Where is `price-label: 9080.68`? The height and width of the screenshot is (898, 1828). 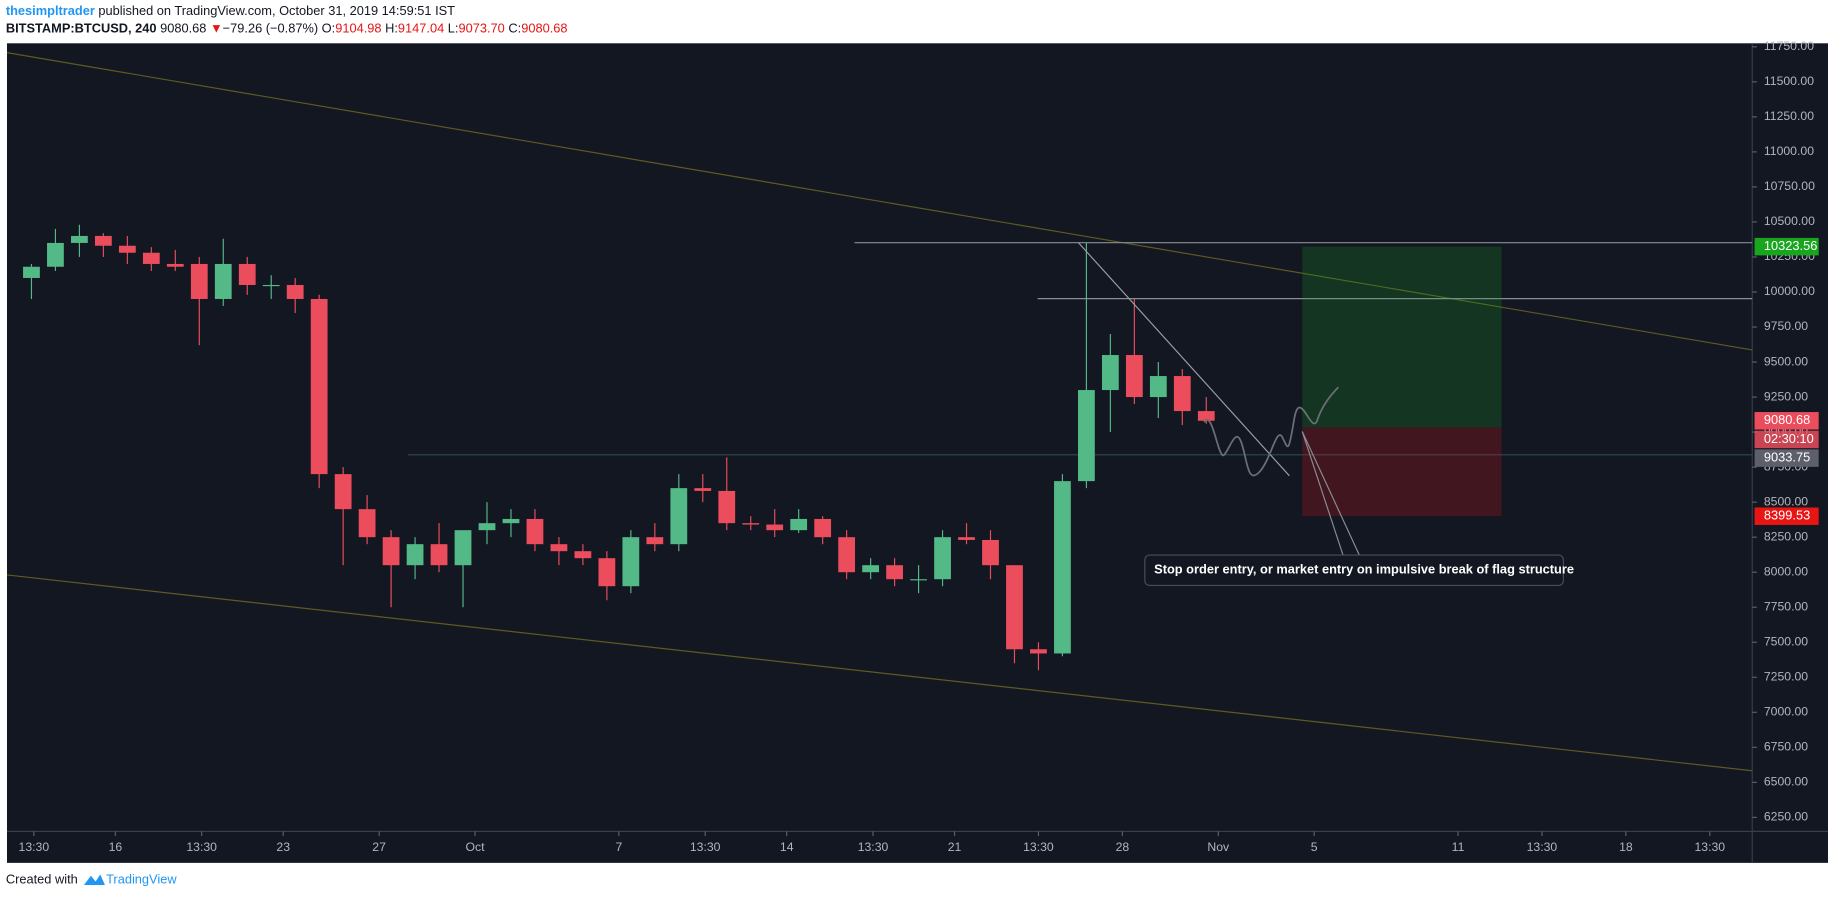
price-label: 9080.68 is located at coordinates (1787, 419).